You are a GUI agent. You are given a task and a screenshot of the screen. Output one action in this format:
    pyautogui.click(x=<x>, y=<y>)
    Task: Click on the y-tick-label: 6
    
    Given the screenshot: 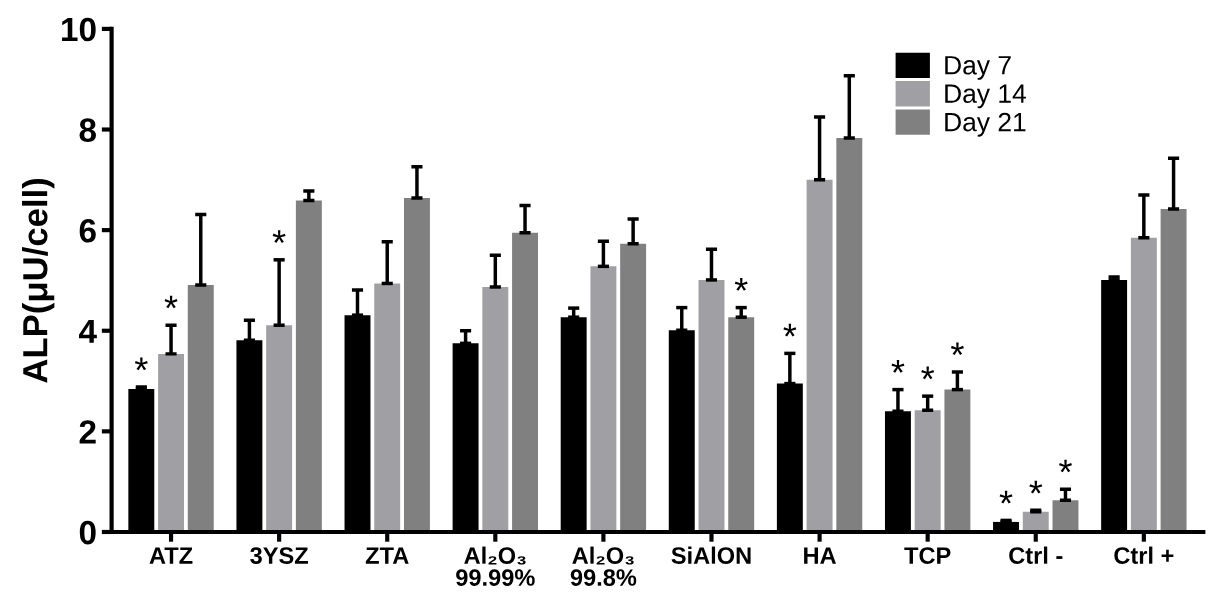 What is the action you would take?
    pyautogui.click(x=87, y=230)
    